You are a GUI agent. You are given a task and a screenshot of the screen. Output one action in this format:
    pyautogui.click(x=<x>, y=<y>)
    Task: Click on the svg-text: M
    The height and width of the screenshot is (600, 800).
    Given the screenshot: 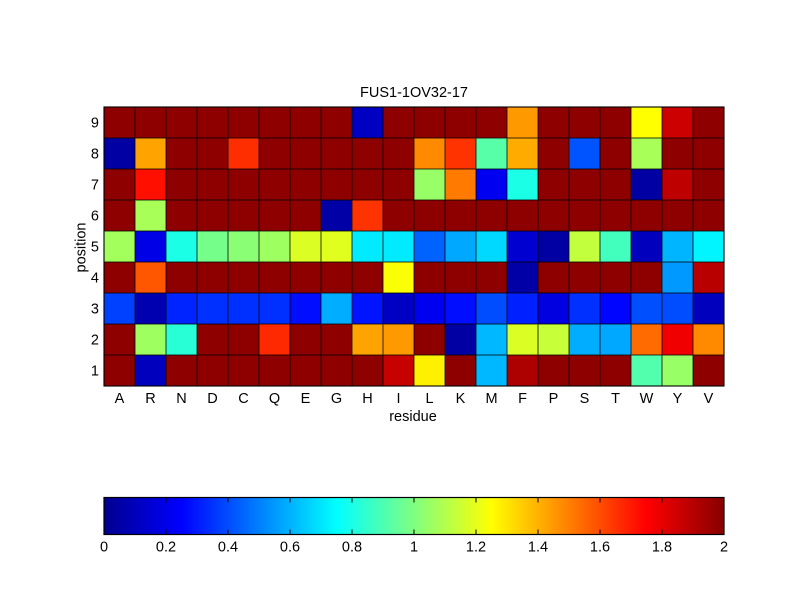 What is the action you would take?
    pyautogui.click(x=491, y=399)
    